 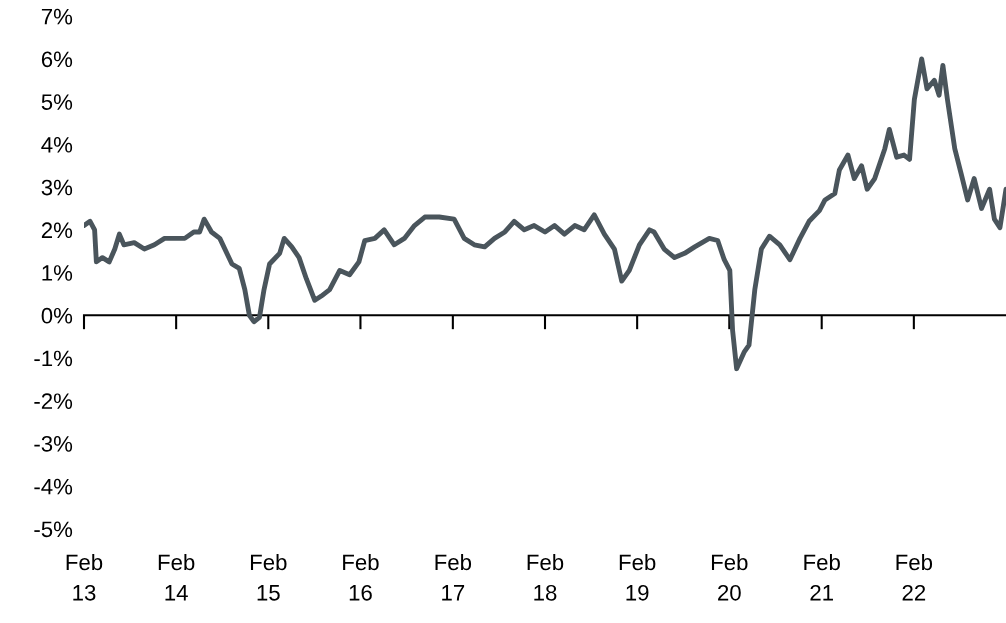 What do you see at coordinates (545, 577) in the screenshot?
I see `x-tick-label: Feb 18` at bounding box center [545, 577].